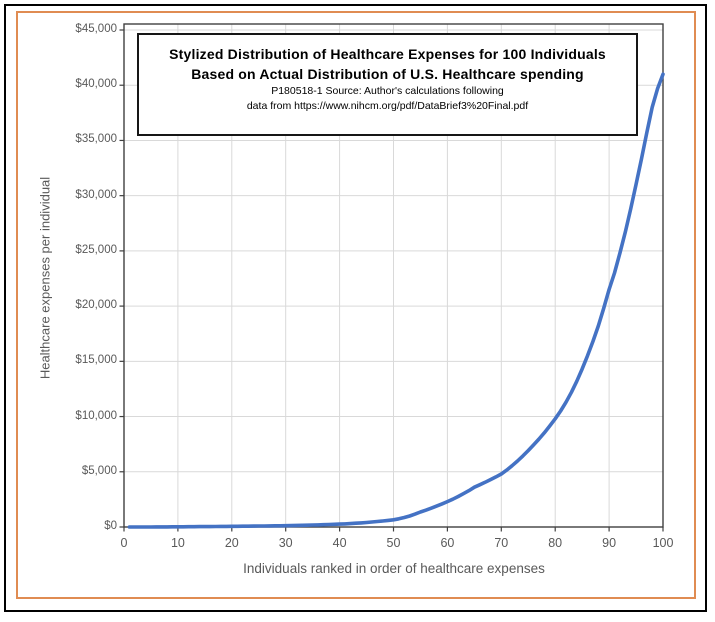 This screenshot has height=622, width=715. I want to click on y-tick-label: $10,000, so click(96, 415).